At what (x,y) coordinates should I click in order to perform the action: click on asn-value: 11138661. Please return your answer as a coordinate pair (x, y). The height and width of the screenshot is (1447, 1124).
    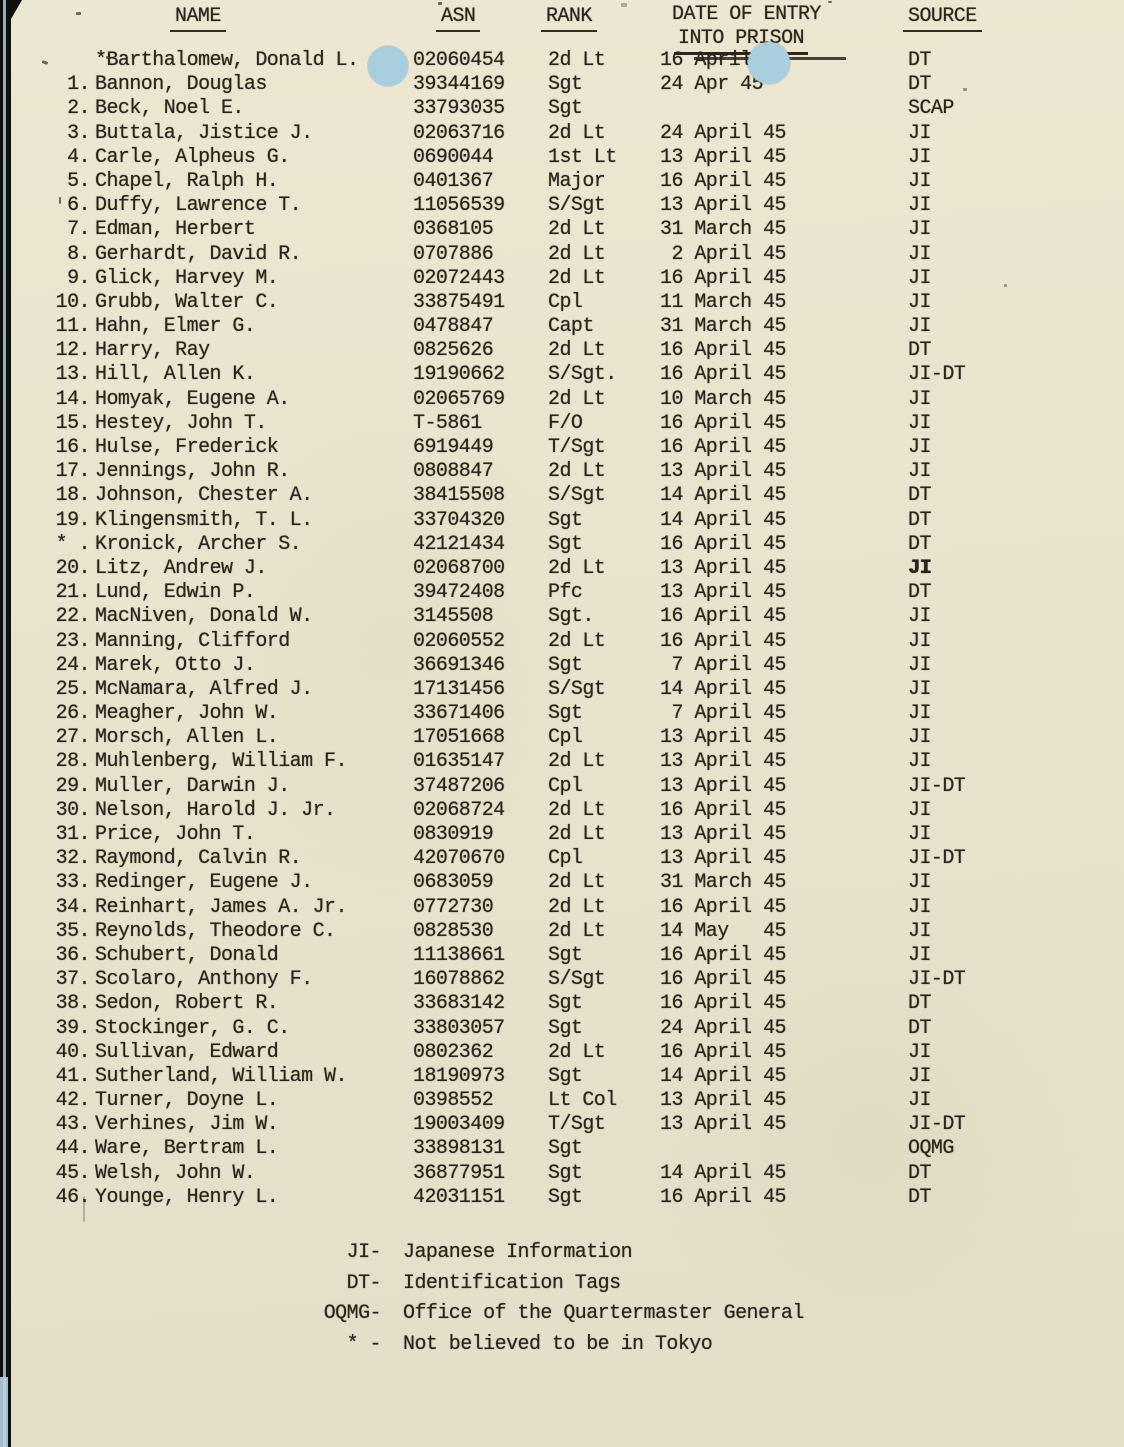
    Looking at the image, I should click on (459, 955).